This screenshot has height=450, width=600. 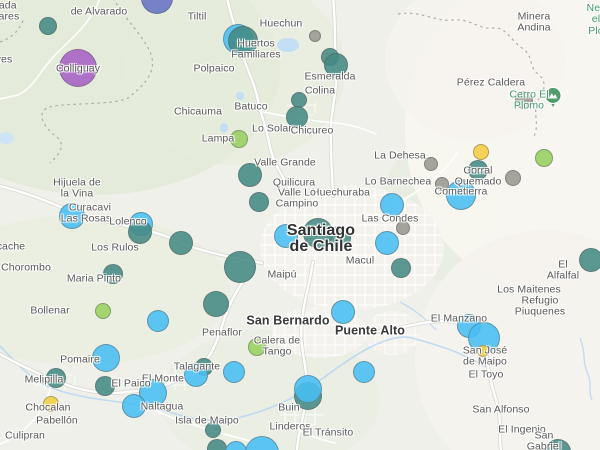 I want to click on terrain-green-patch, so click(x=115, y=290).